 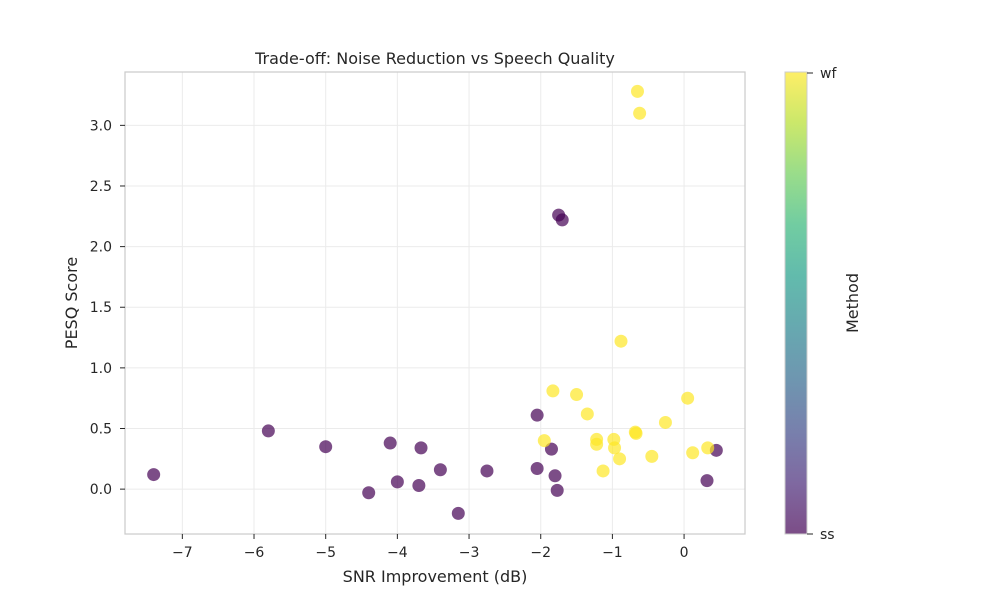 What do you see at coordinates (101, 369) in the screenshot?
I see `y-tick-label: 1.0` at bounding box center [101, 369].